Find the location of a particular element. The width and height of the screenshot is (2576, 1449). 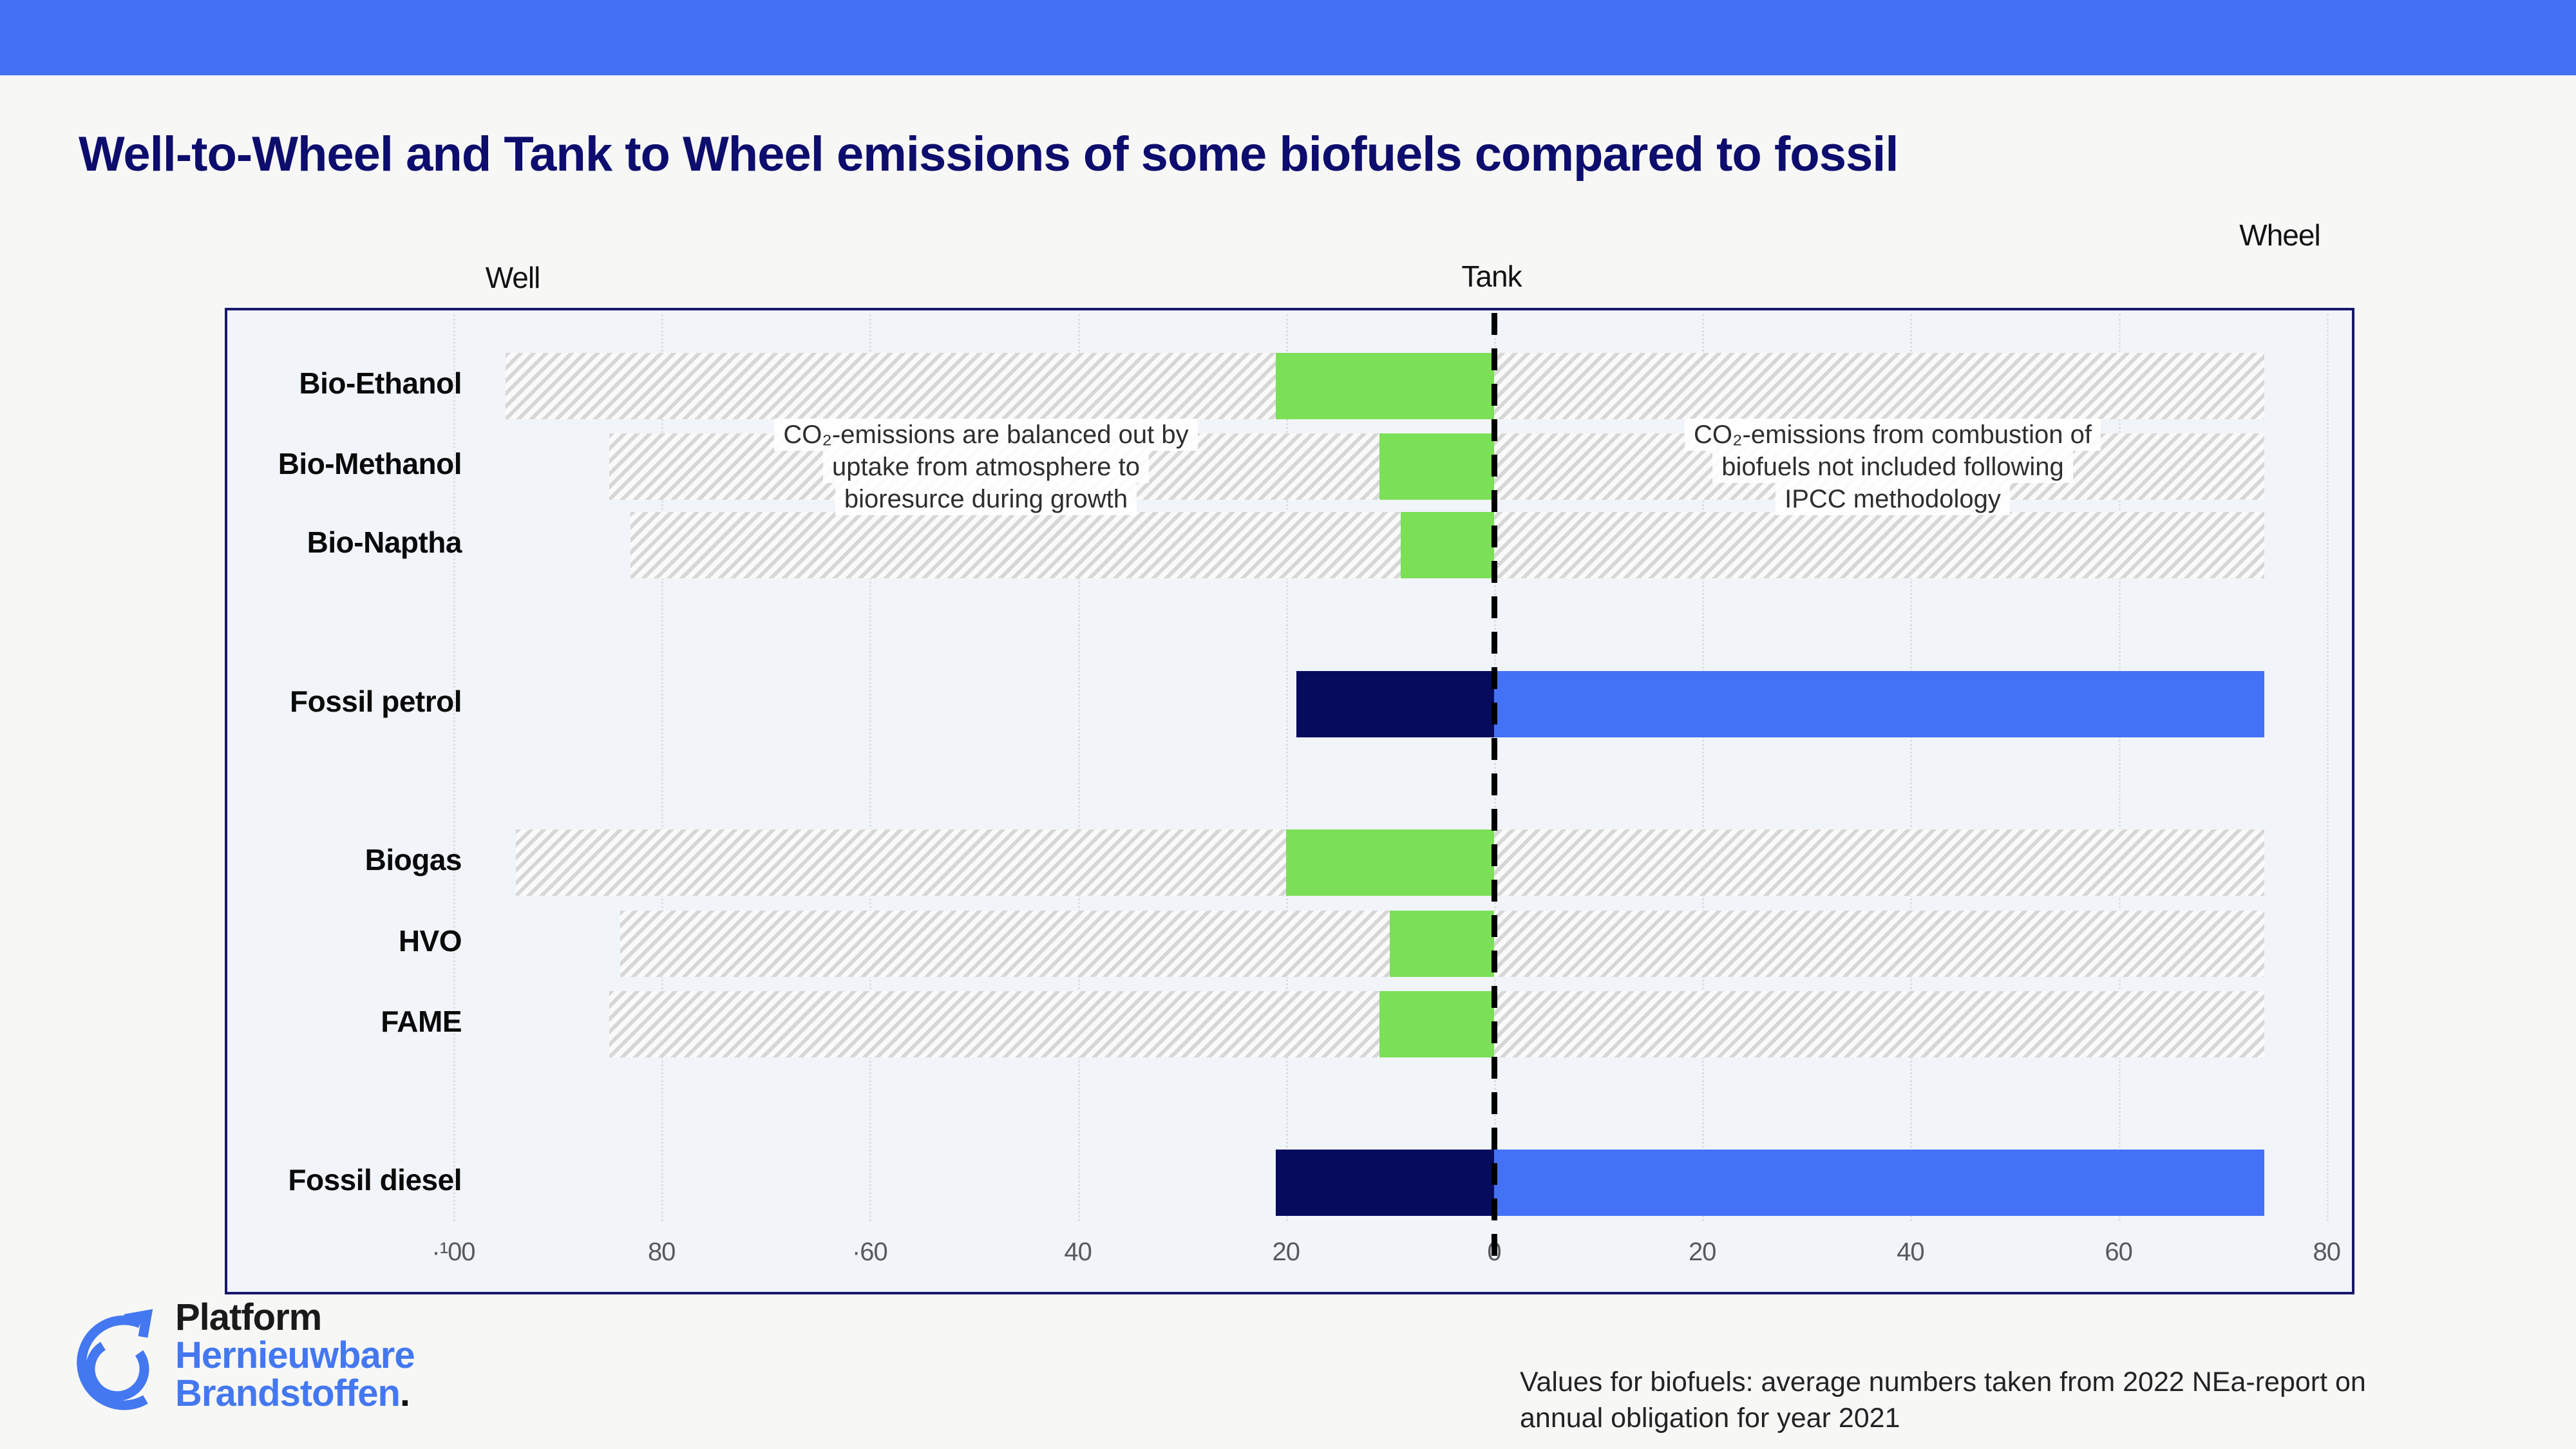

row-label: Bio-Ethanol is located at coordinates (381, 383).